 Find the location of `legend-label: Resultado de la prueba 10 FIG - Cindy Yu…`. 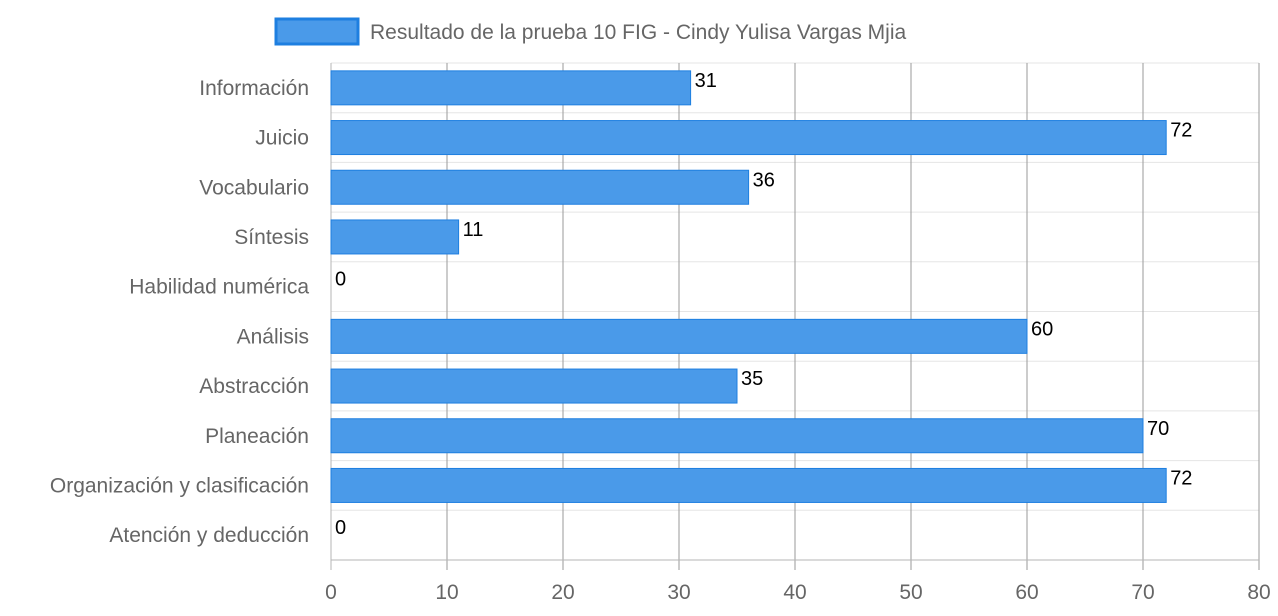

legend-label: Resultado de la prueba 10 FIG - Cindy Yu… is located at coordinates (638, 32).